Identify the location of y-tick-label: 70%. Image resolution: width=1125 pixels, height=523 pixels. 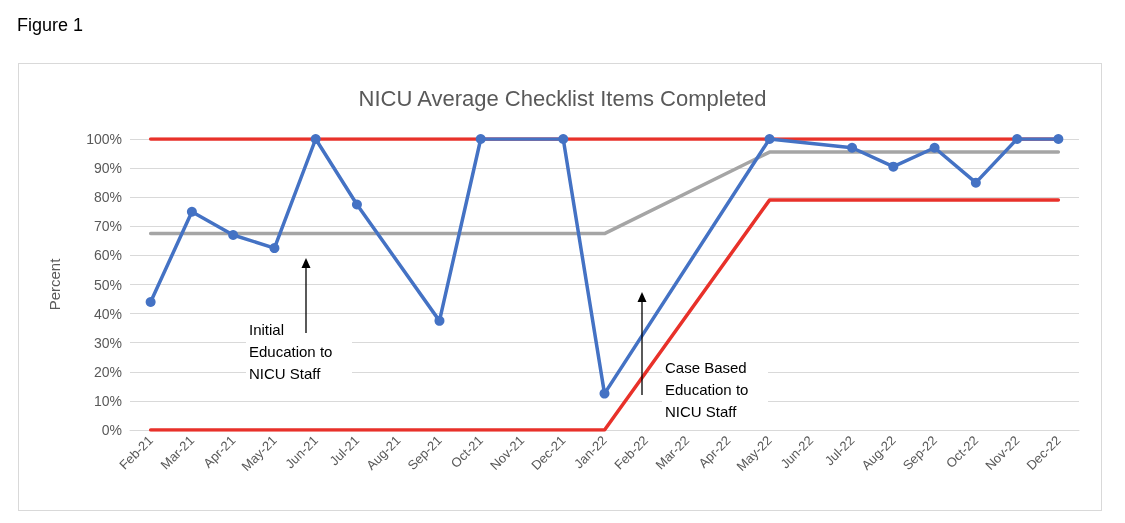
(107, 226).